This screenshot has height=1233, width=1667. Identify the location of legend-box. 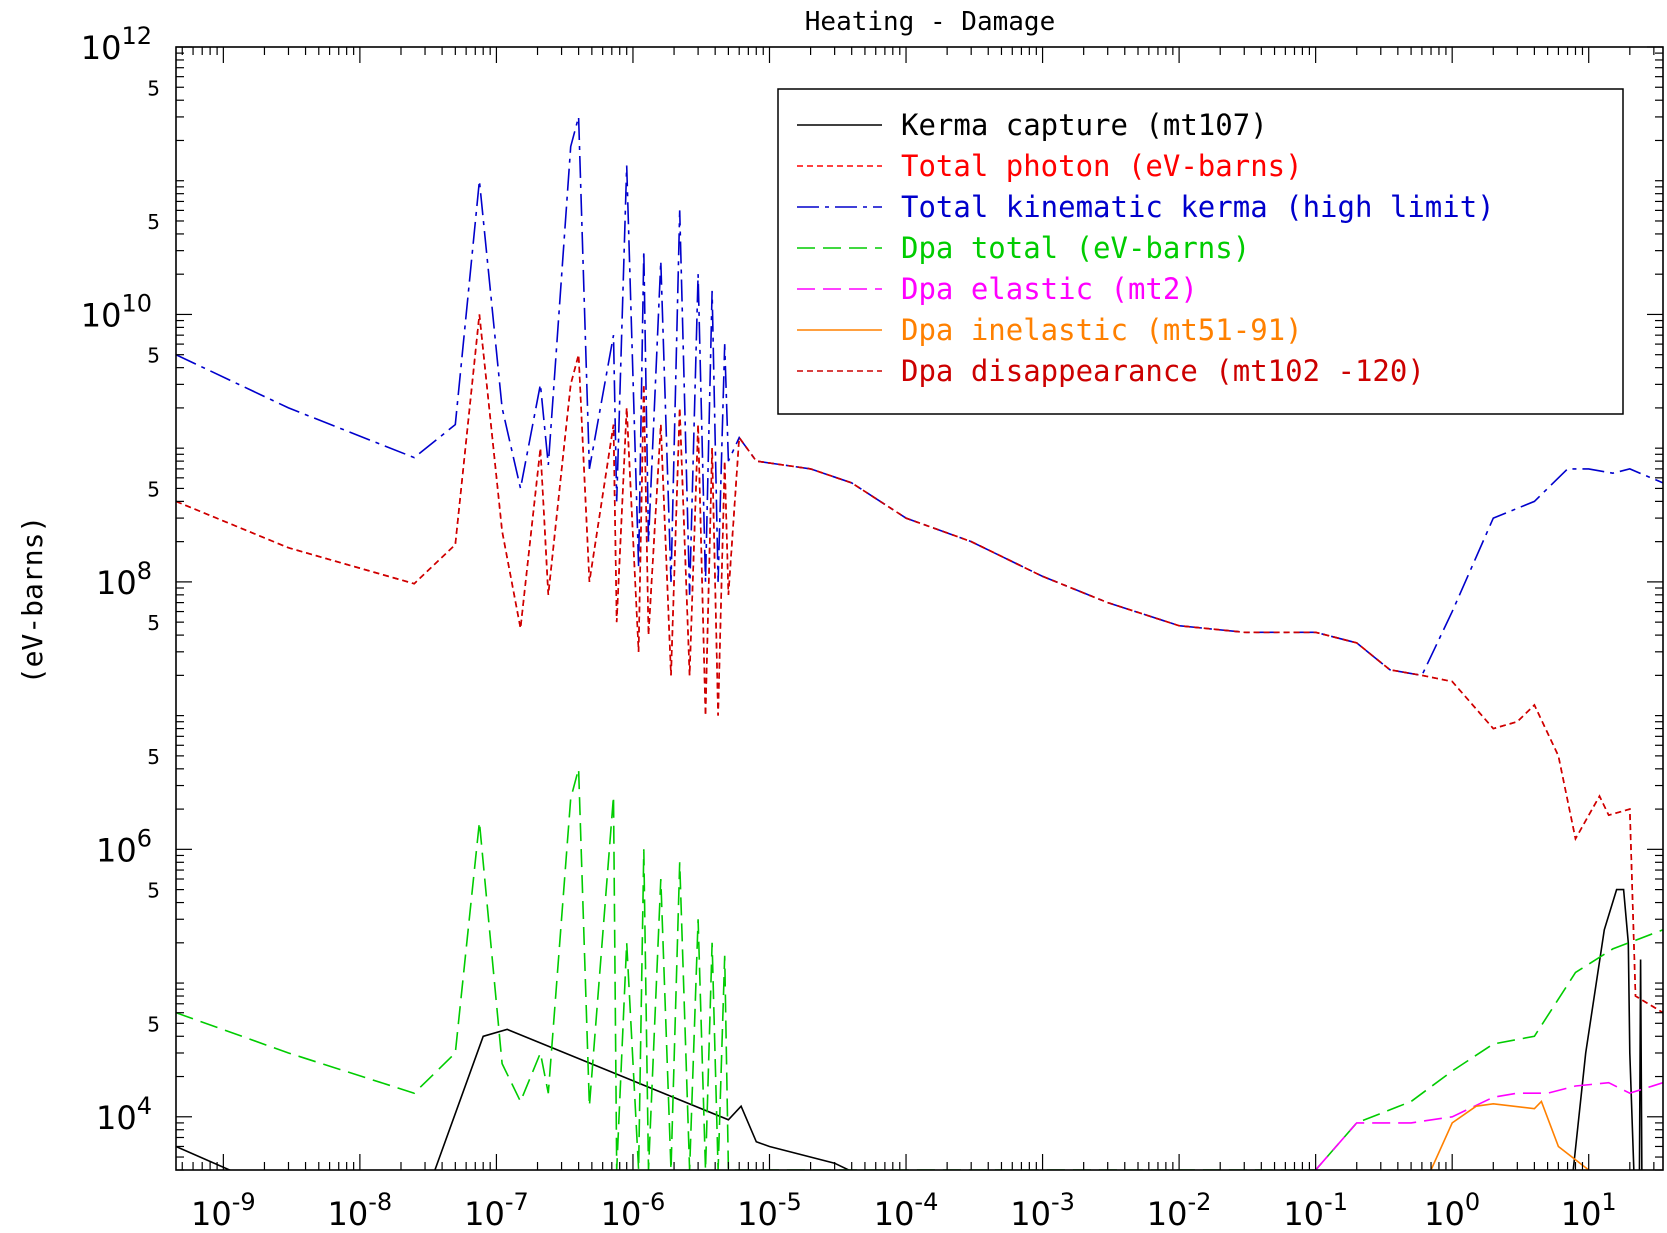
(1200, 251).